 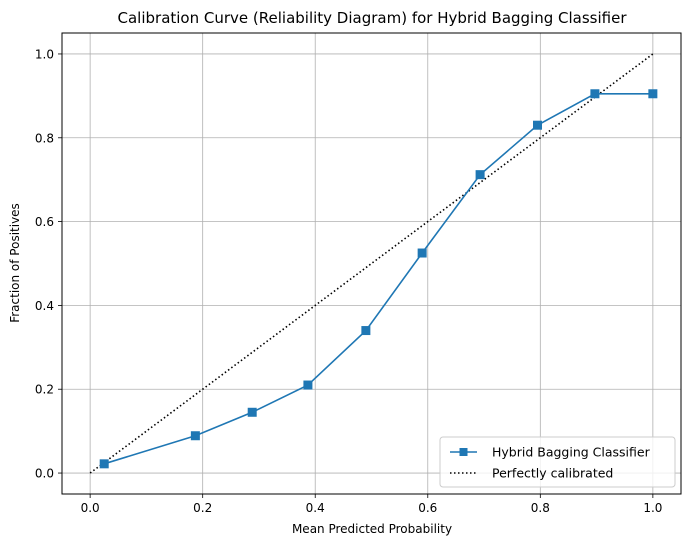 I want to click on x-tick-label: 0.4, so click(x=315, y=508).